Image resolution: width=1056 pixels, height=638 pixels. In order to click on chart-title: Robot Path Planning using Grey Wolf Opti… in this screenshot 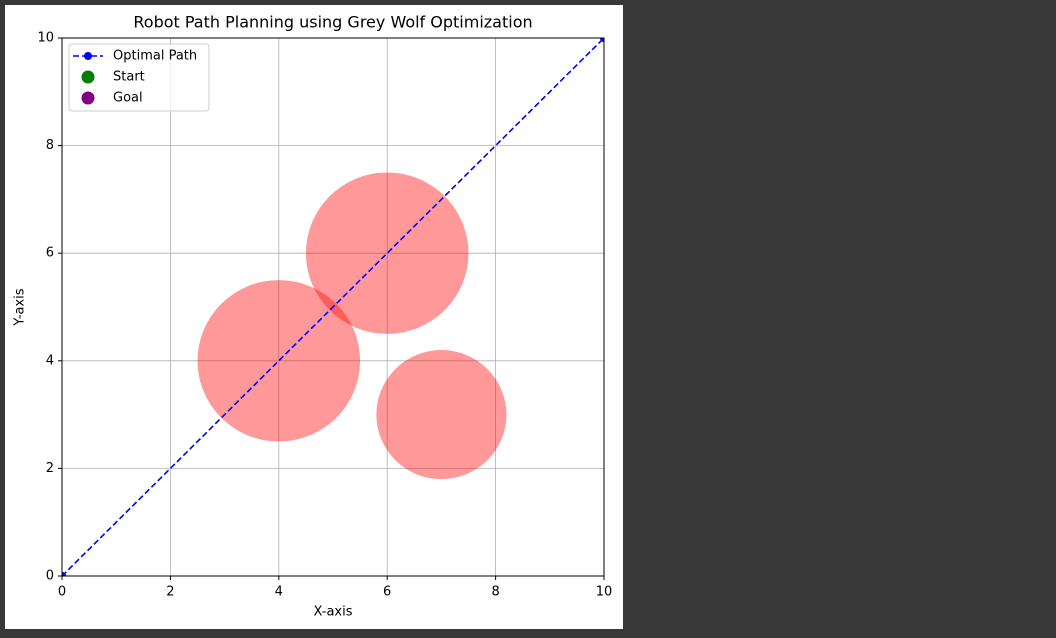, I will do `click(332, 22)`.